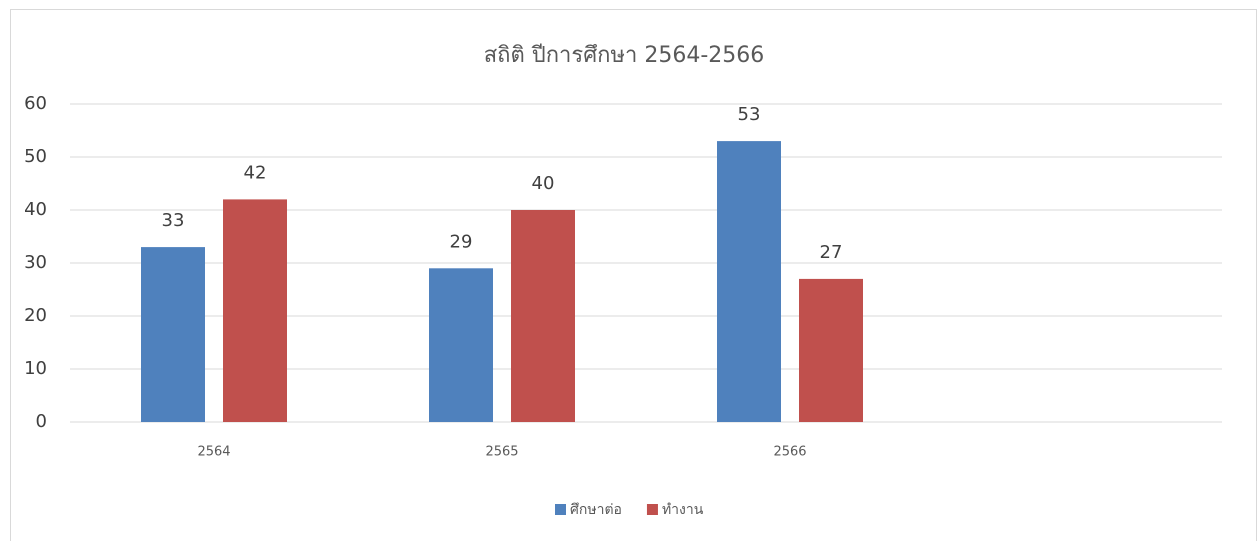 The height and width of the screenshot is (541, 1259). I want to click on data-label: 40, so click(543, 183).